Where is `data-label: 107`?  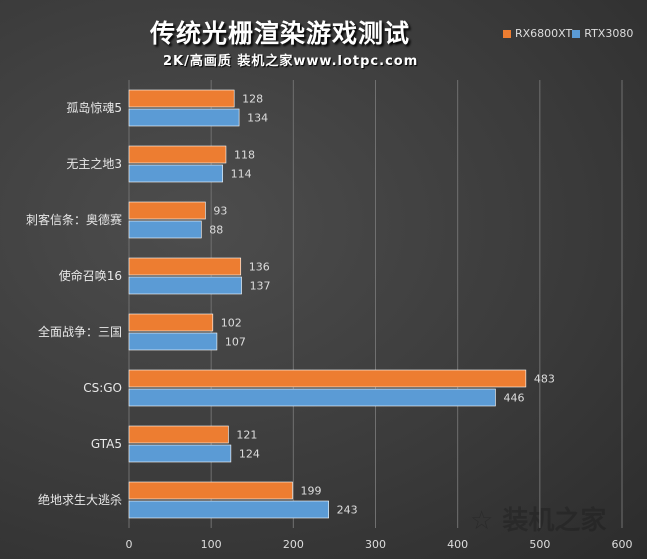
data-label: 107 is located at coordinates (235, 342).